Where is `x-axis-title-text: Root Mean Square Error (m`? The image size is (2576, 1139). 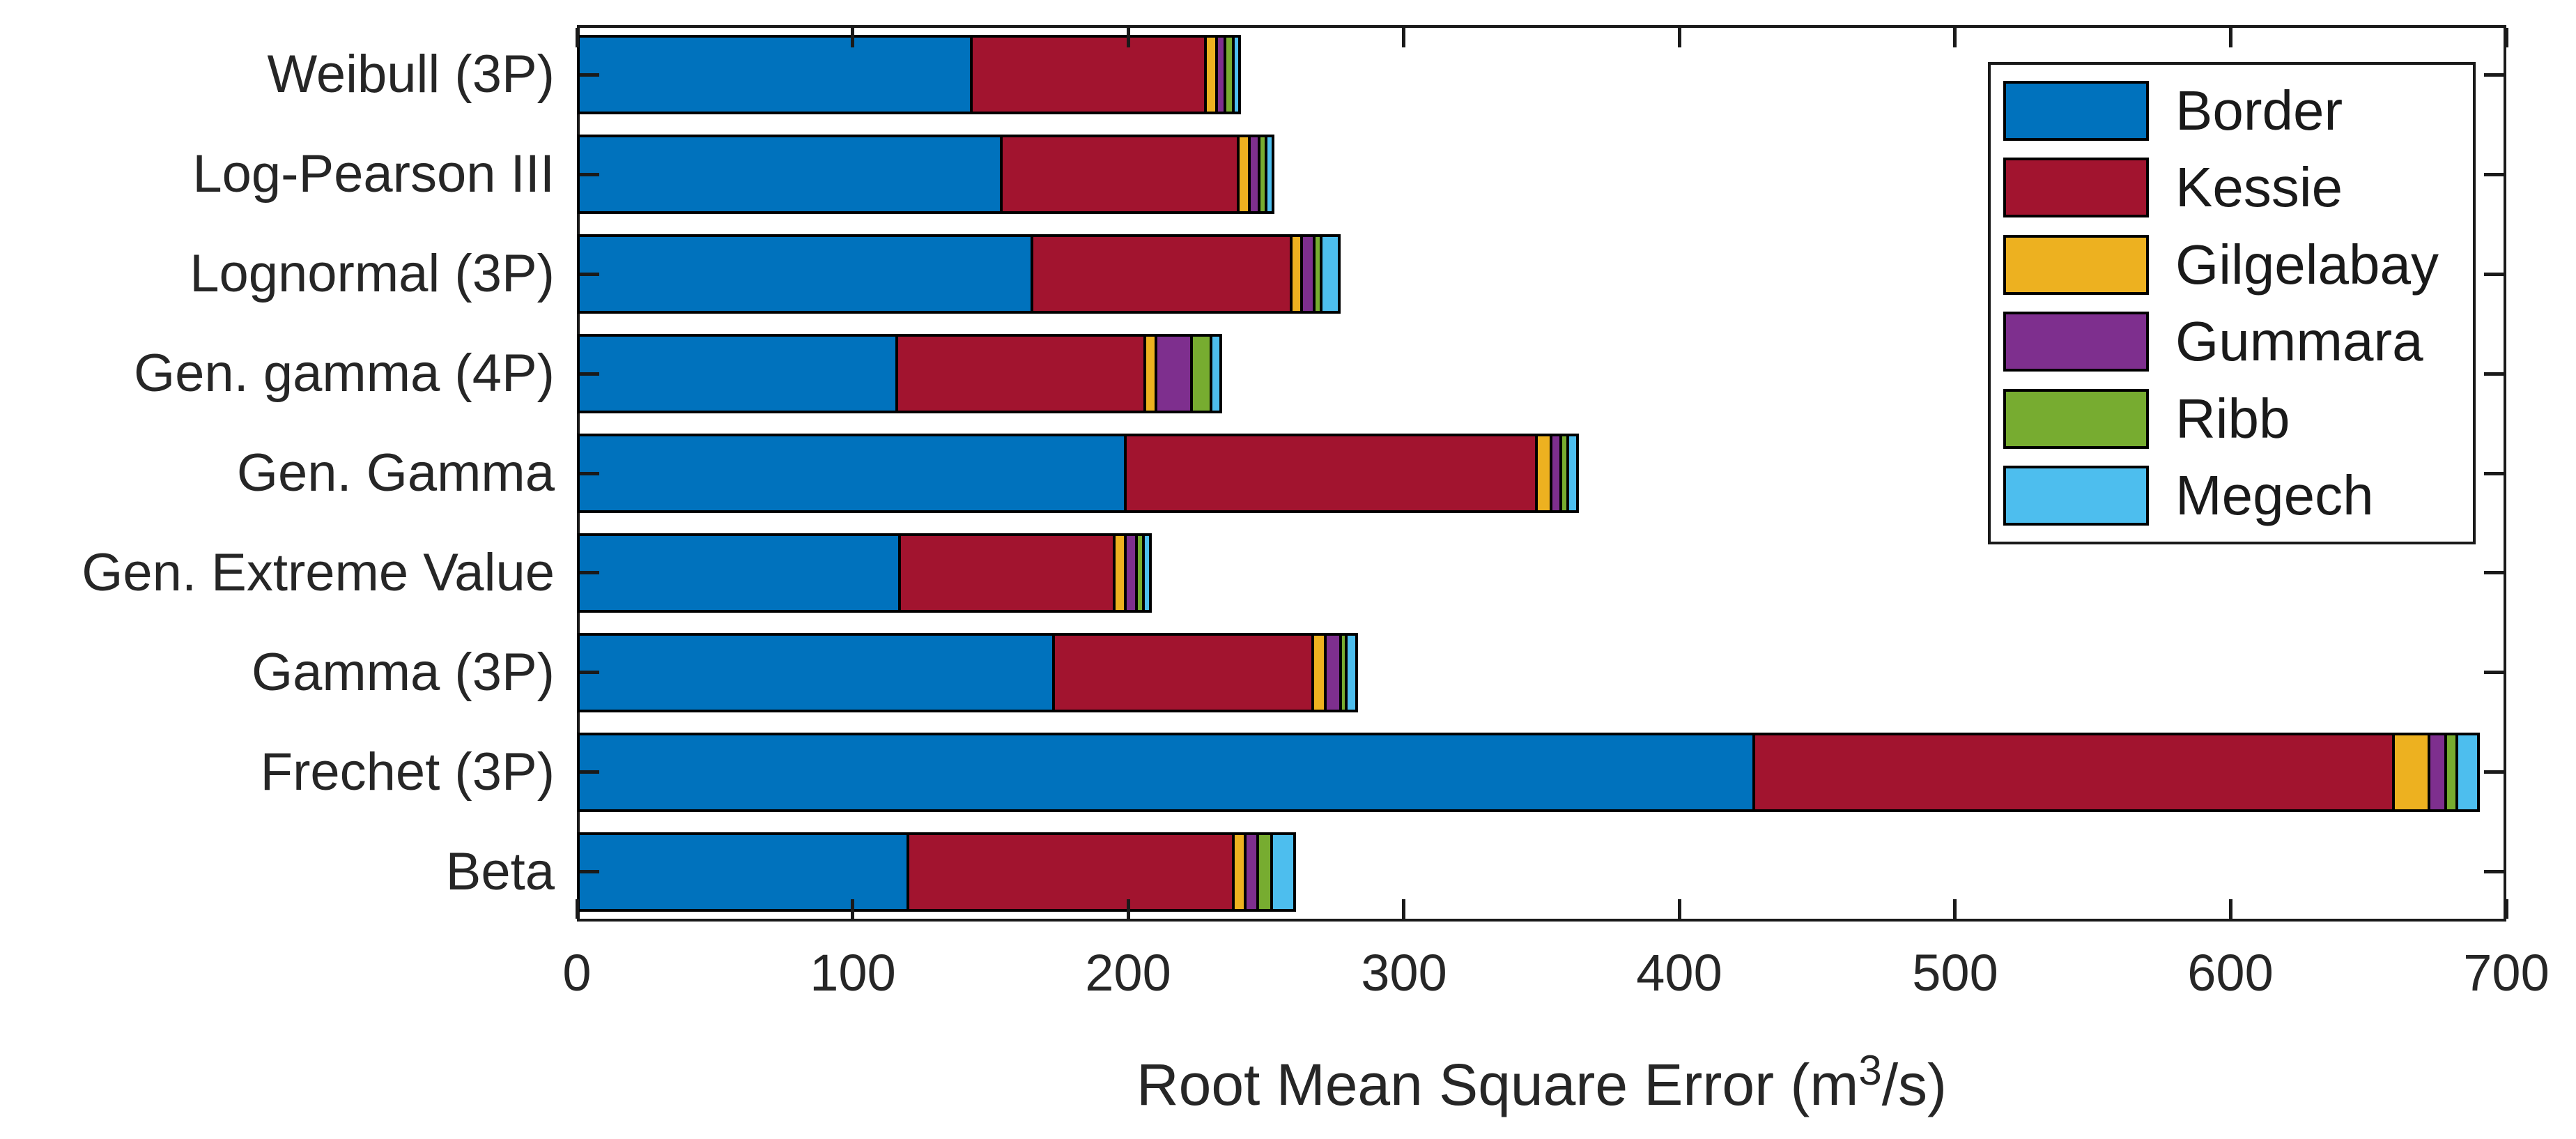 x-axis-title-text: Root Mean Square Error (m is located at coordinates (1497, 1084).